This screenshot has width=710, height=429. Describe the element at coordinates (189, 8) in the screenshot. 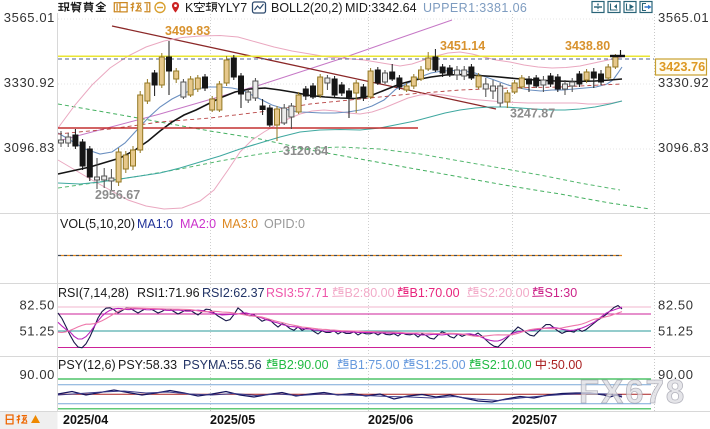

I see `svg-text: K` at that location.